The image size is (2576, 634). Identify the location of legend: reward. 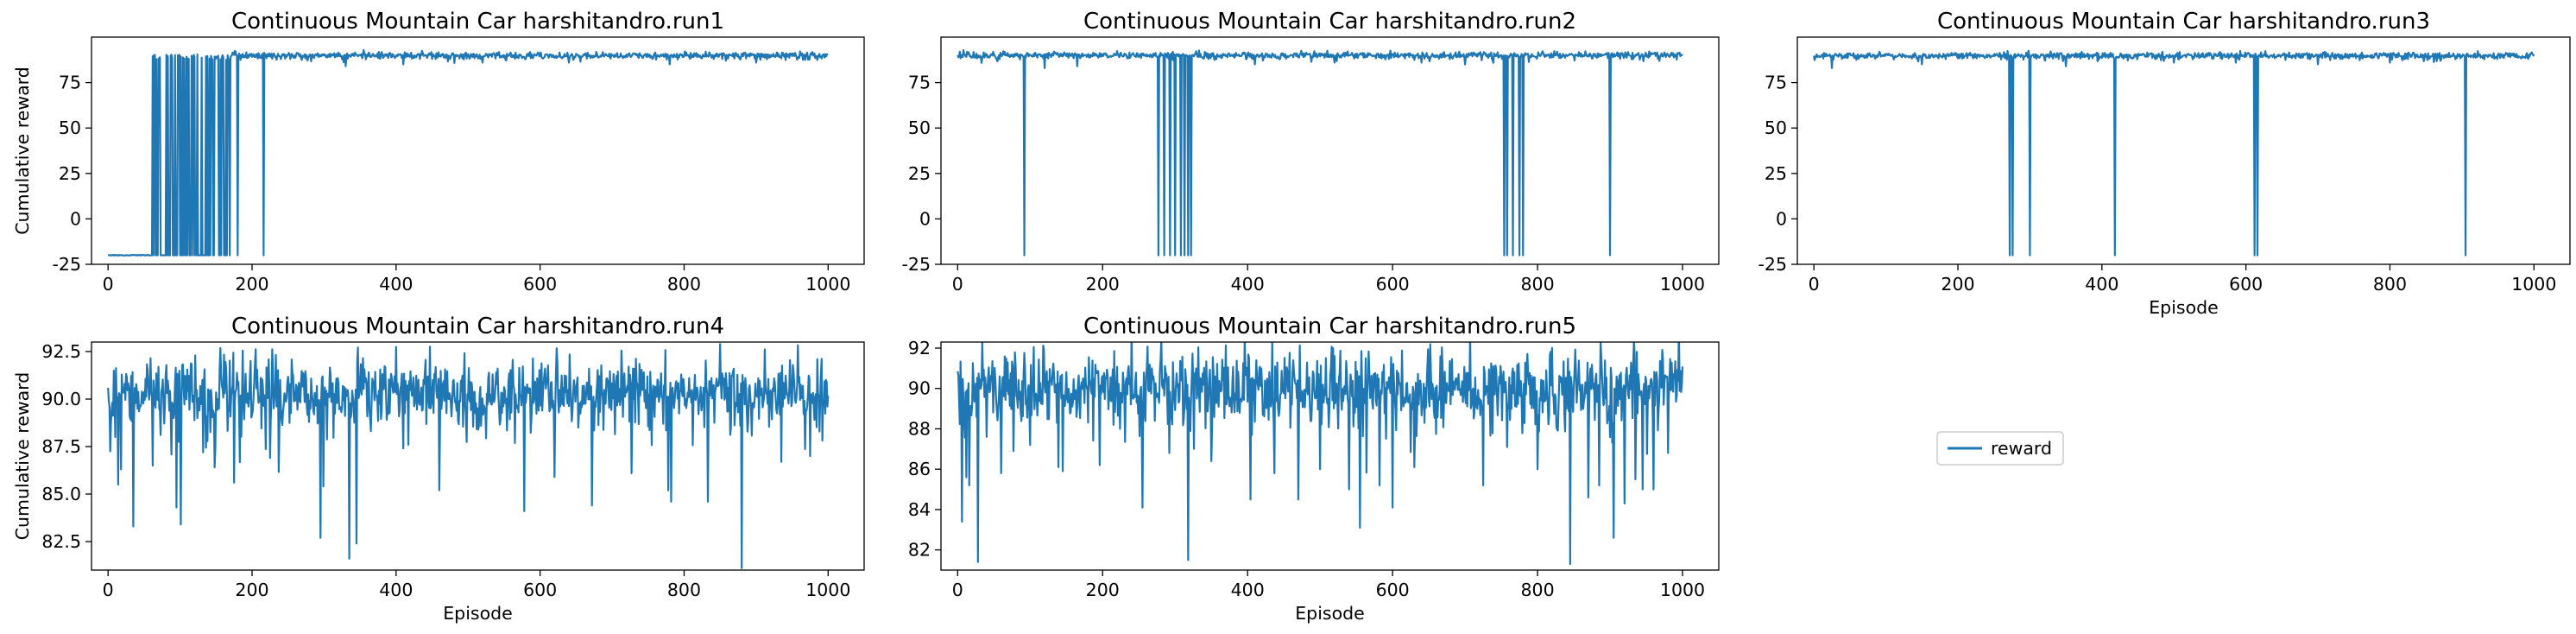
(2000, 448).